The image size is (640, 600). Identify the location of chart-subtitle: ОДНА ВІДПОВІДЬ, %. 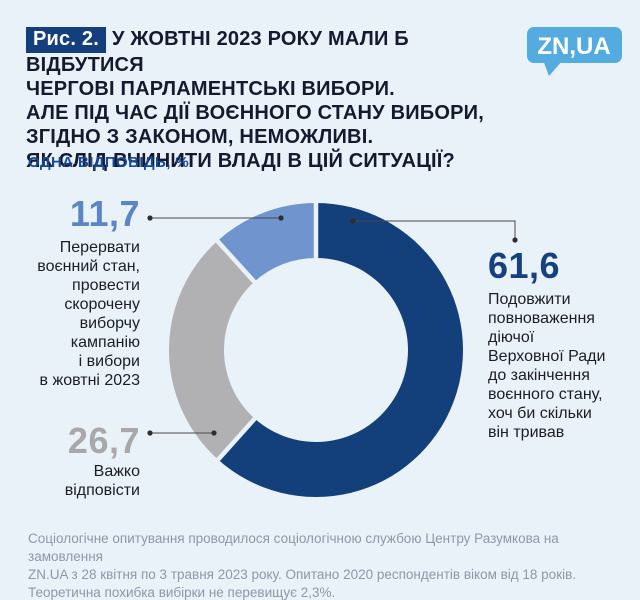
(109, 162).